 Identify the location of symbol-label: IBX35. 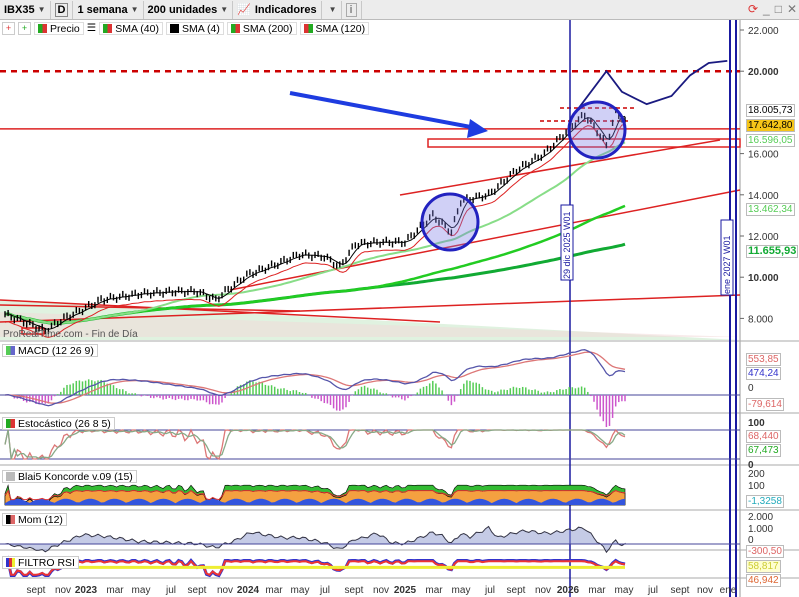
(19, 9).